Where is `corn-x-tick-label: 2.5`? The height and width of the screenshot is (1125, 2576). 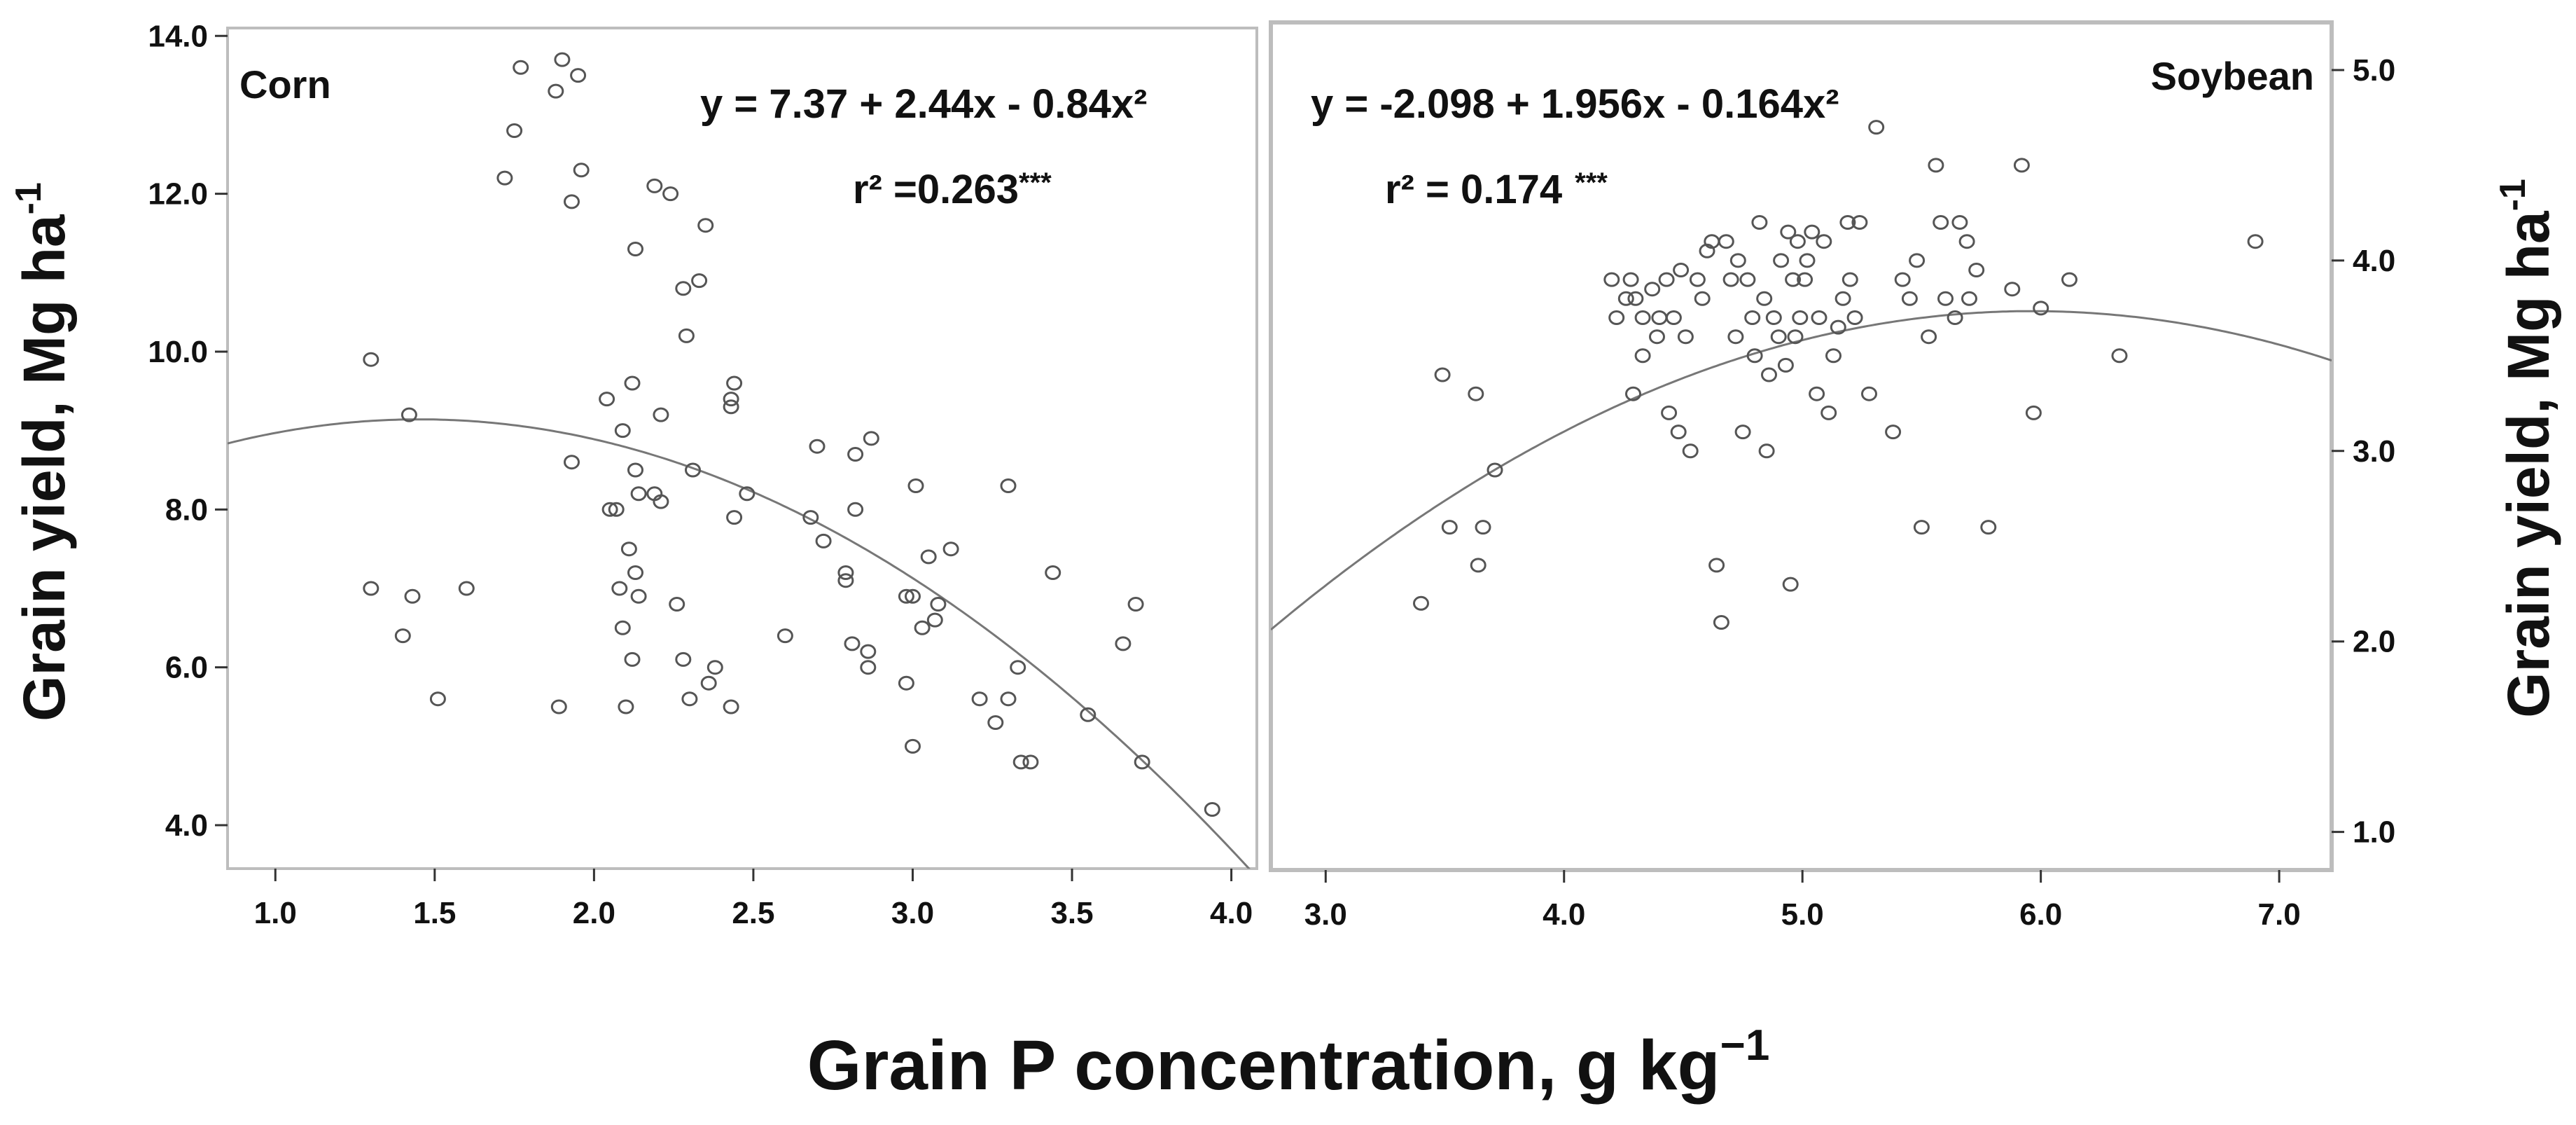 corn-x-tick-label: 2.5 is located at coordinates (753, 913).